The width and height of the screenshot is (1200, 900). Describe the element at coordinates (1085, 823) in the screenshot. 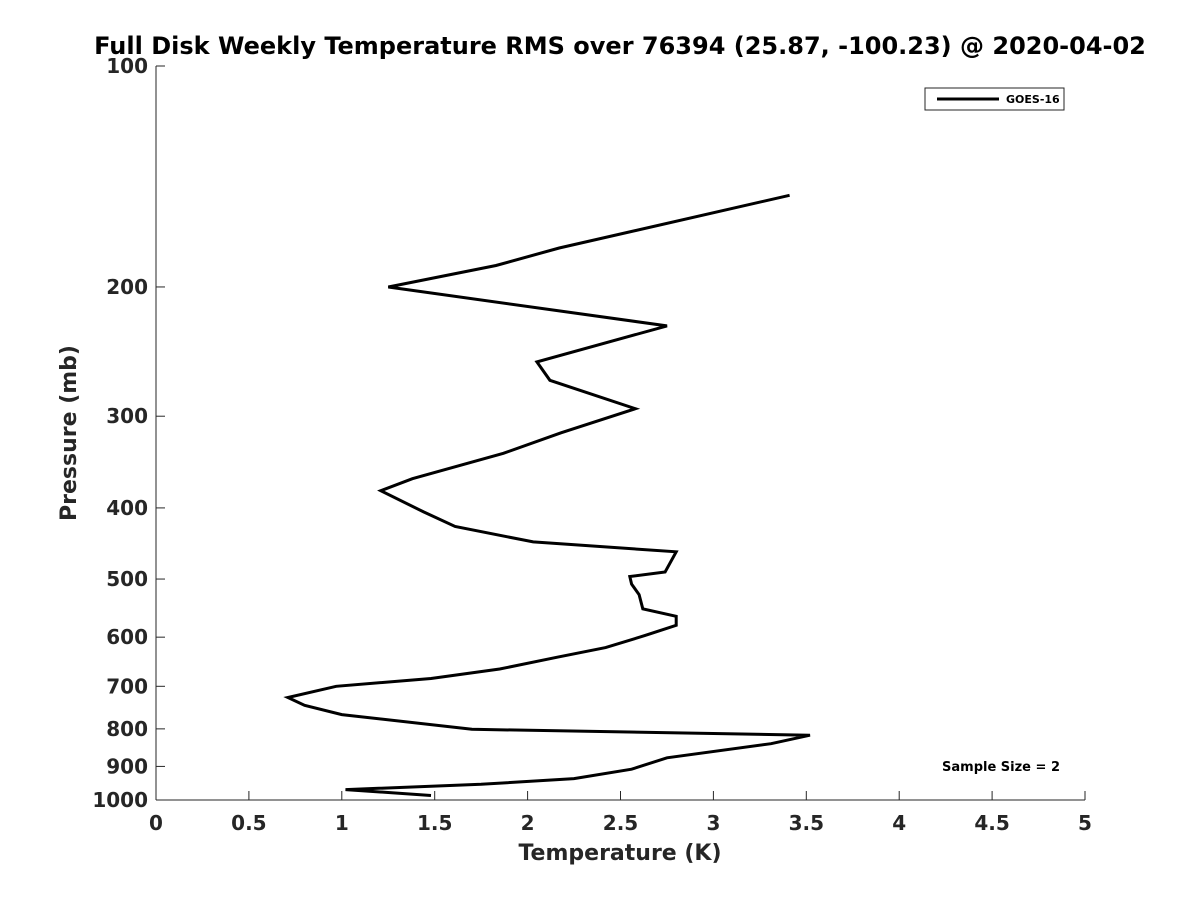

I see `x-tick-label: 5` at that location.